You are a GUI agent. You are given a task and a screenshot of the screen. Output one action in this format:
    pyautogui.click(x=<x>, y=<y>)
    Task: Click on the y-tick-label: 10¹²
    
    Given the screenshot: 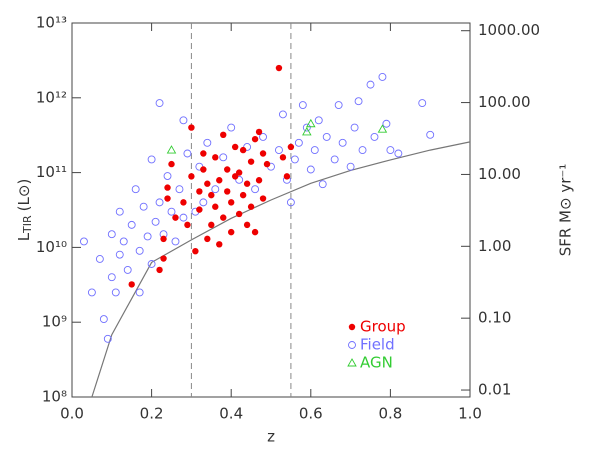 What is the action you would take?
    pyautogui.click(x=51, y=97)
    